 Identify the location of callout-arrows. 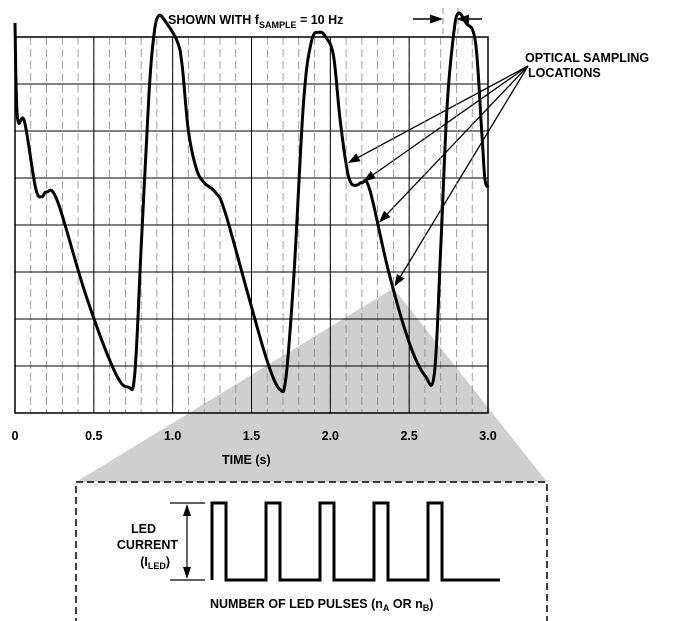
(438, 176).